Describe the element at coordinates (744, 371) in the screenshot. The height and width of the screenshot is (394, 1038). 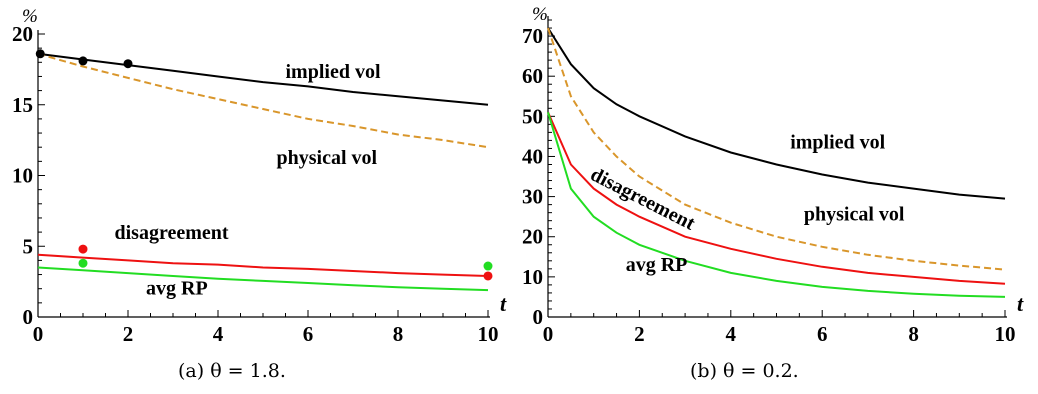
I see `caption-b: (b) θ = 0.2.` at that location.